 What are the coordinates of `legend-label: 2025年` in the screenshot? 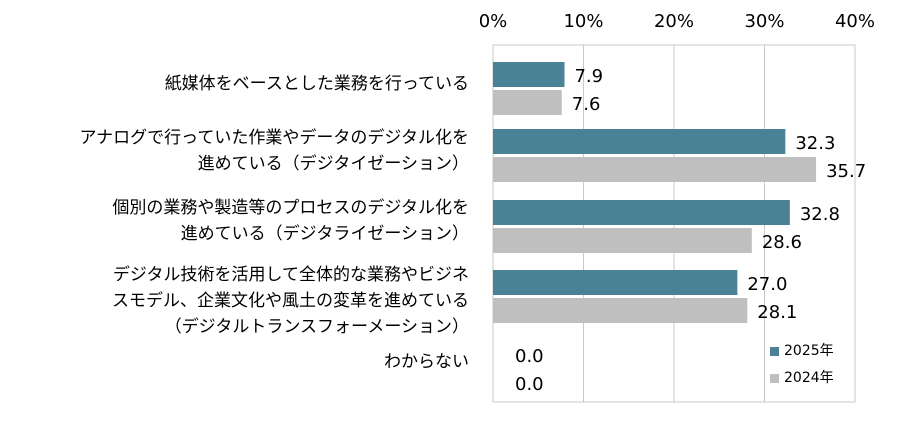 It's located at (809, 351).